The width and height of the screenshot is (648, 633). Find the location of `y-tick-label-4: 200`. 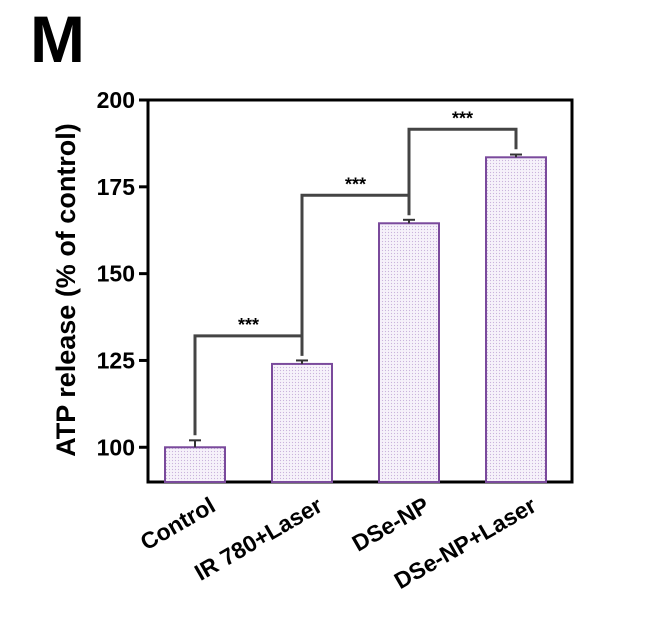

y-tick-label-4: 200 is located at coordinates (116, 100).